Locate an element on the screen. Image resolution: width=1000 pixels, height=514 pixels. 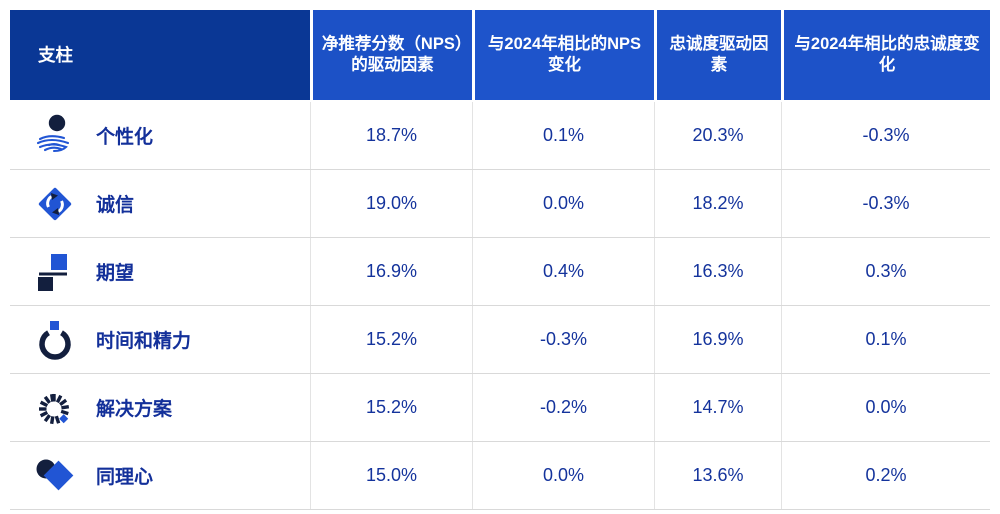
resolution-icon is located at coordinates (55, 408).